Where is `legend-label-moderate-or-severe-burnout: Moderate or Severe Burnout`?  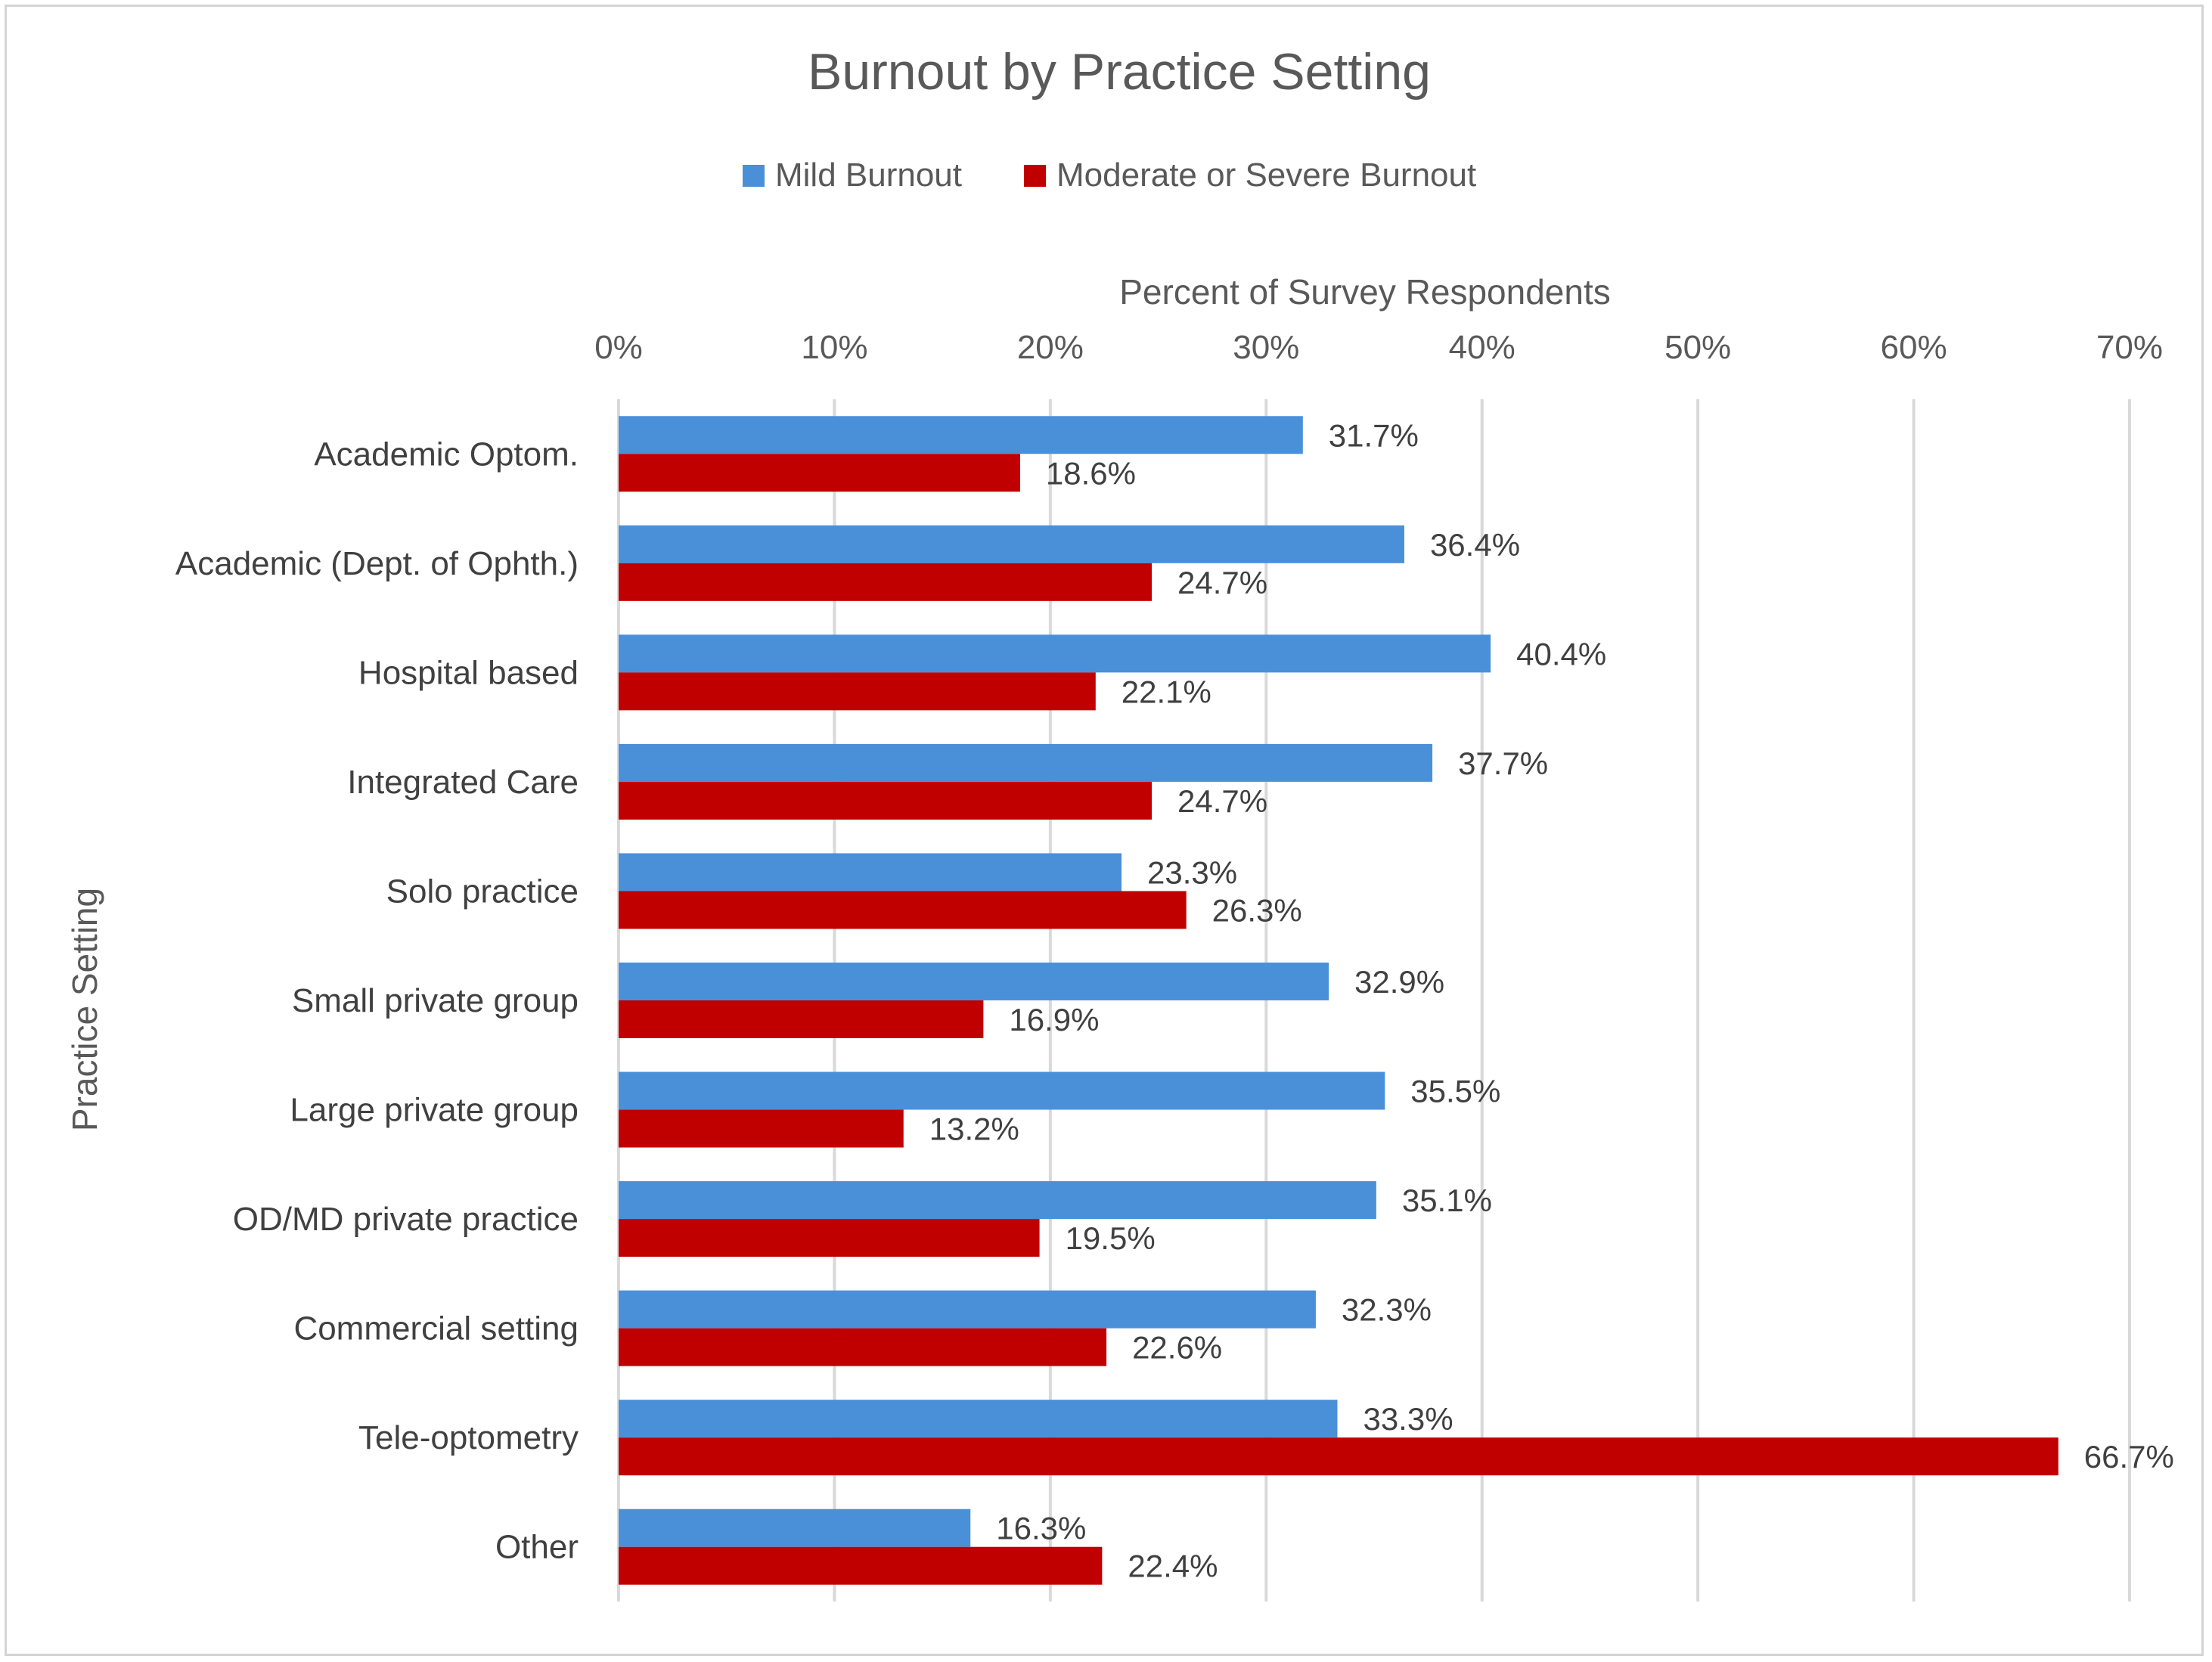
legend-label-moderate-or-severe-burnout: Moderate or Severe Burnout is located at coordinates (1266, 176).